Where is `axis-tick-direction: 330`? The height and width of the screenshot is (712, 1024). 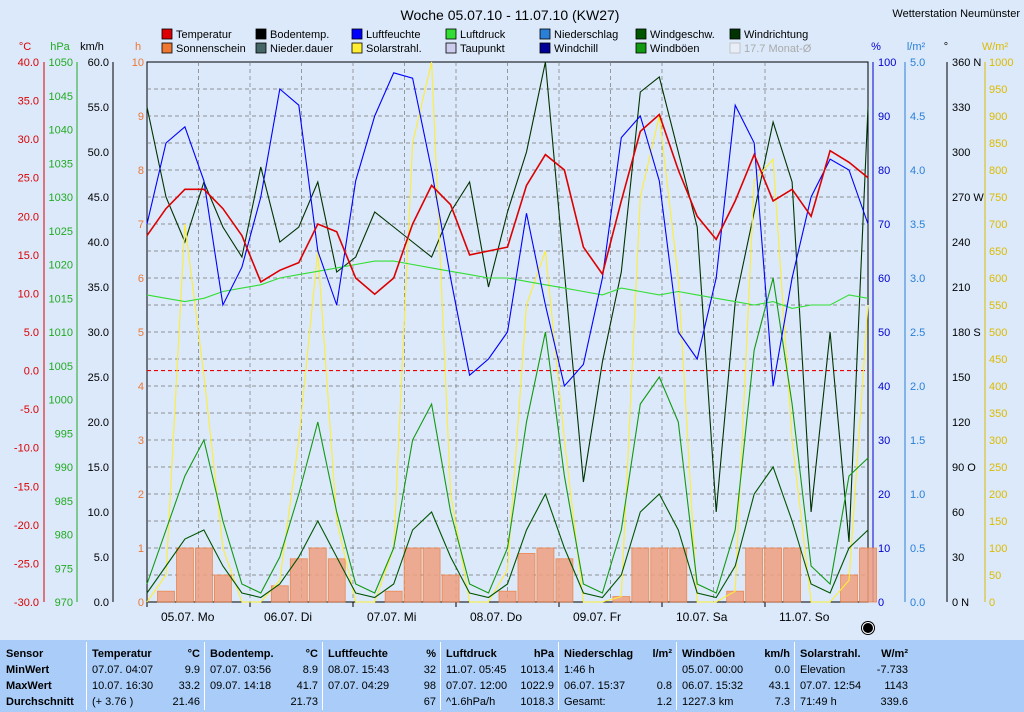
axis-tick-direction: 330 is located at coordinates (961, 108).